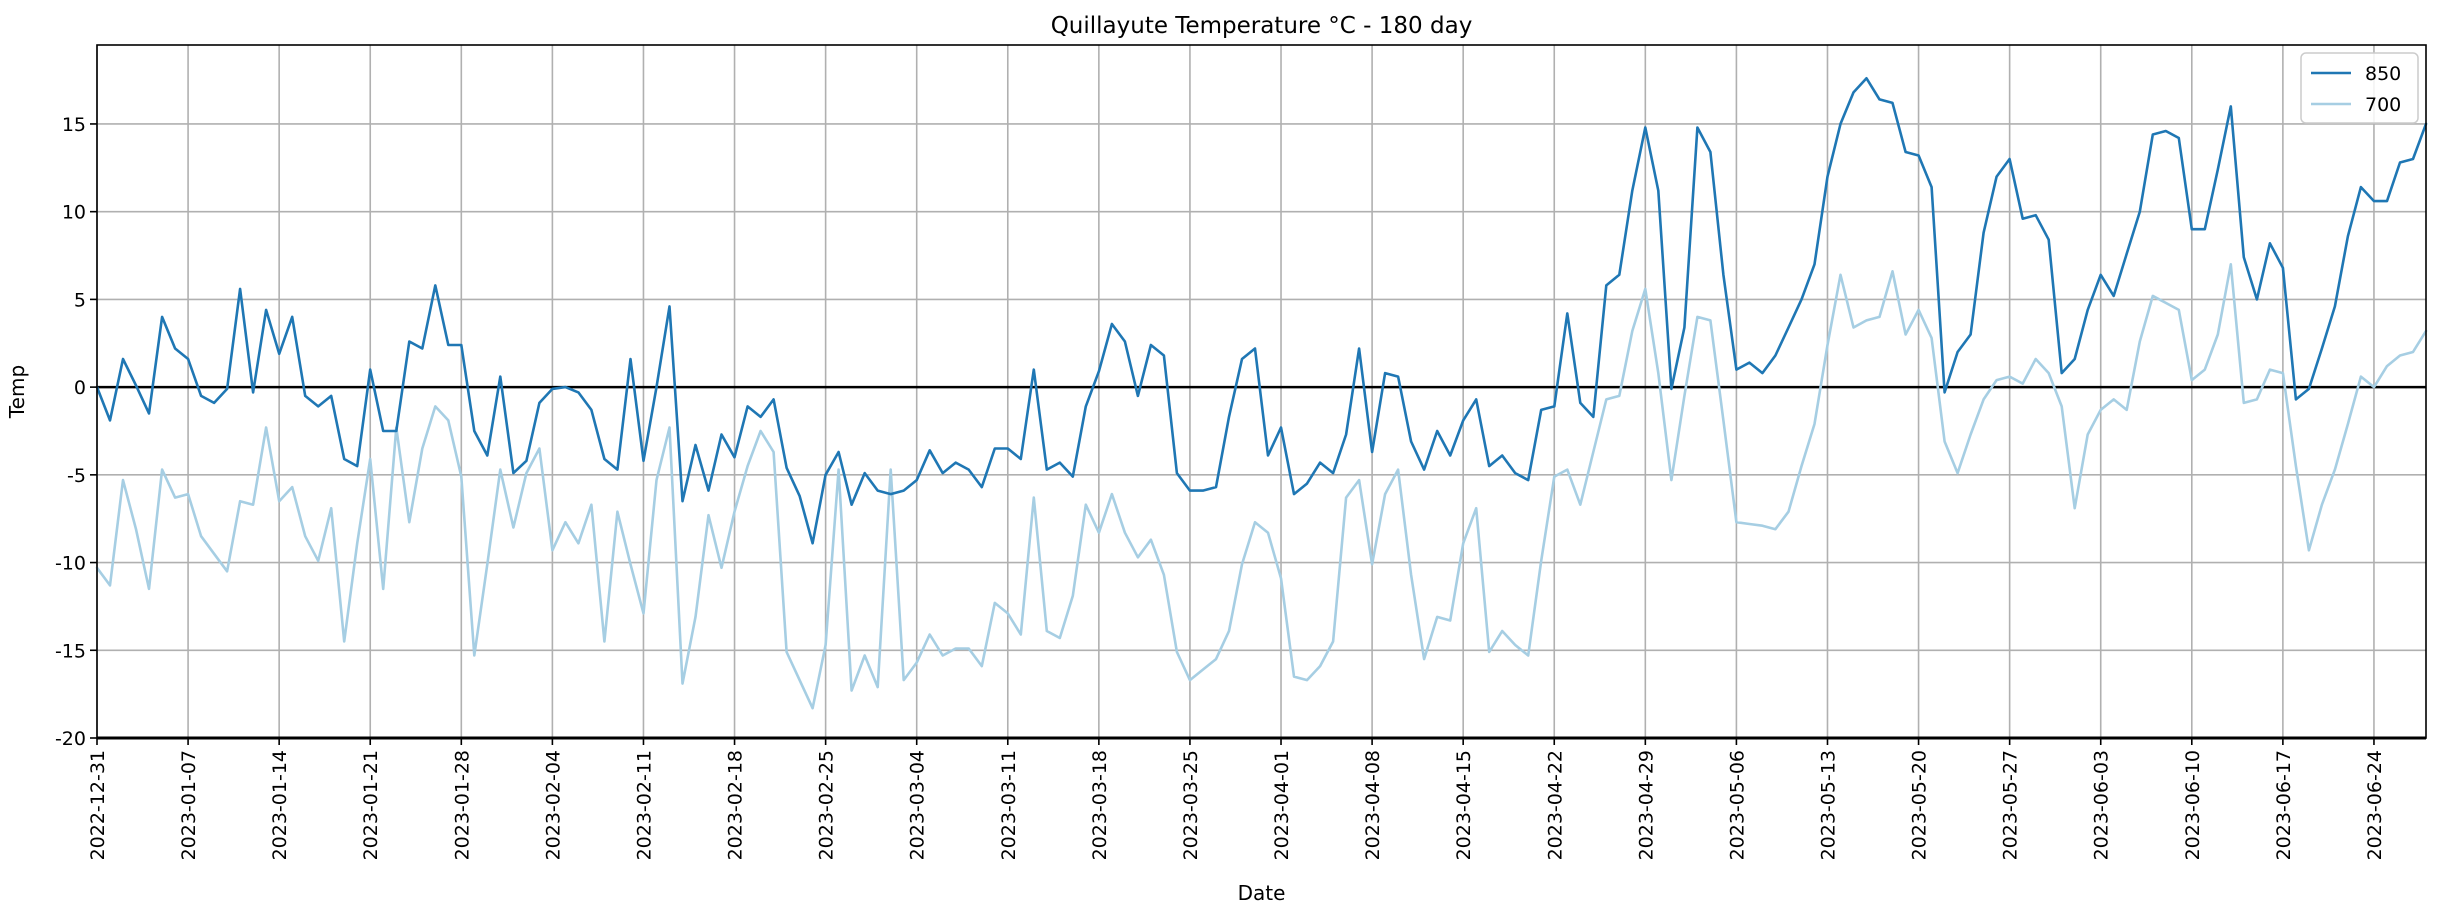  Describe the element at coordinates (70, 564) in the screenshot. I see `y-tick-label: -10` at that location.